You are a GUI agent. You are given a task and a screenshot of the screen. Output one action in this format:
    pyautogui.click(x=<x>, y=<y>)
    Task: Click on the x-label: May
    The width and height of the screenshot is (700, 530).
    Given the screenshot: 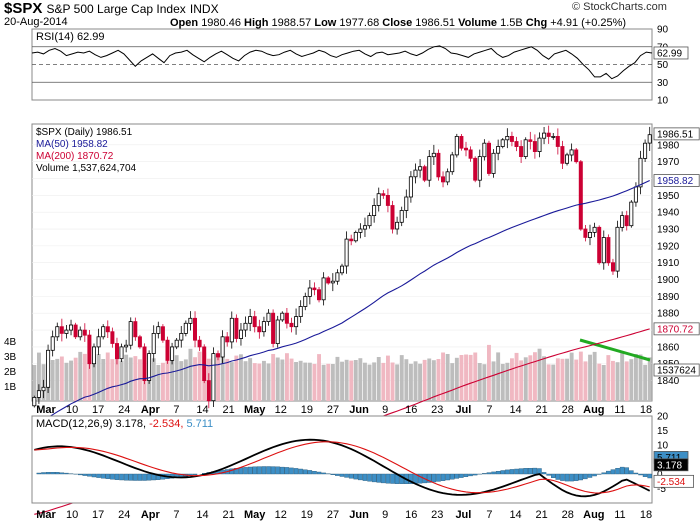 What is the action you would take?
    pyautogui.click(x=255, y=410)
    